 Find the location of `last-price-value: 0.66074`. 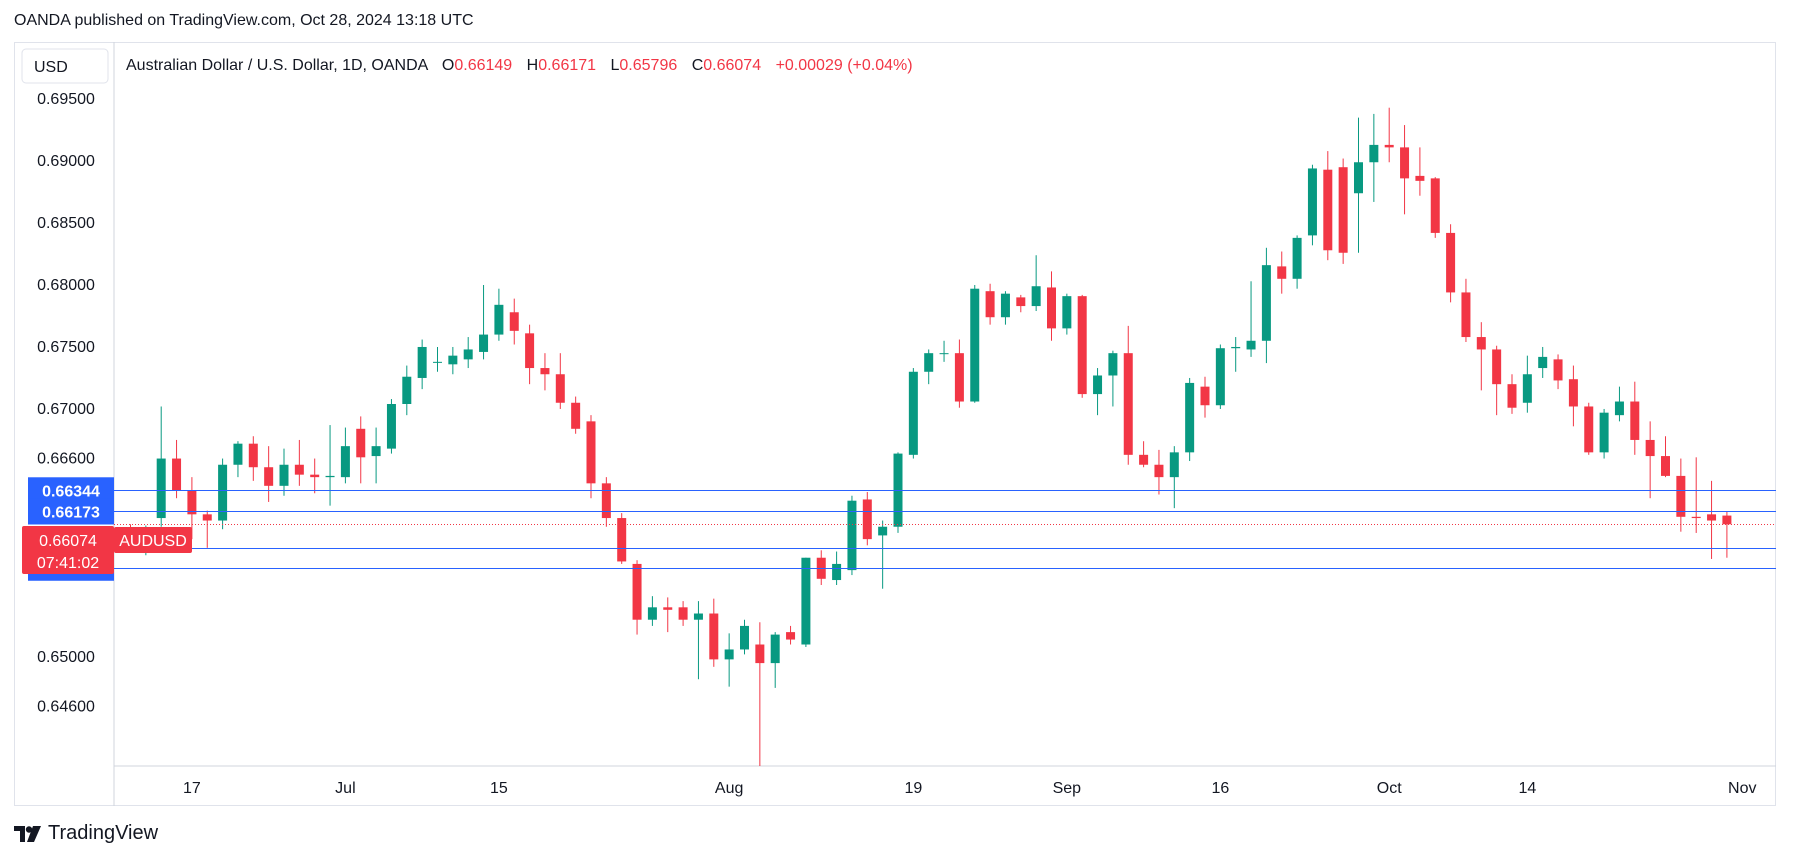

last-price-value: 0.66074 is located at coordinates (68, 541).